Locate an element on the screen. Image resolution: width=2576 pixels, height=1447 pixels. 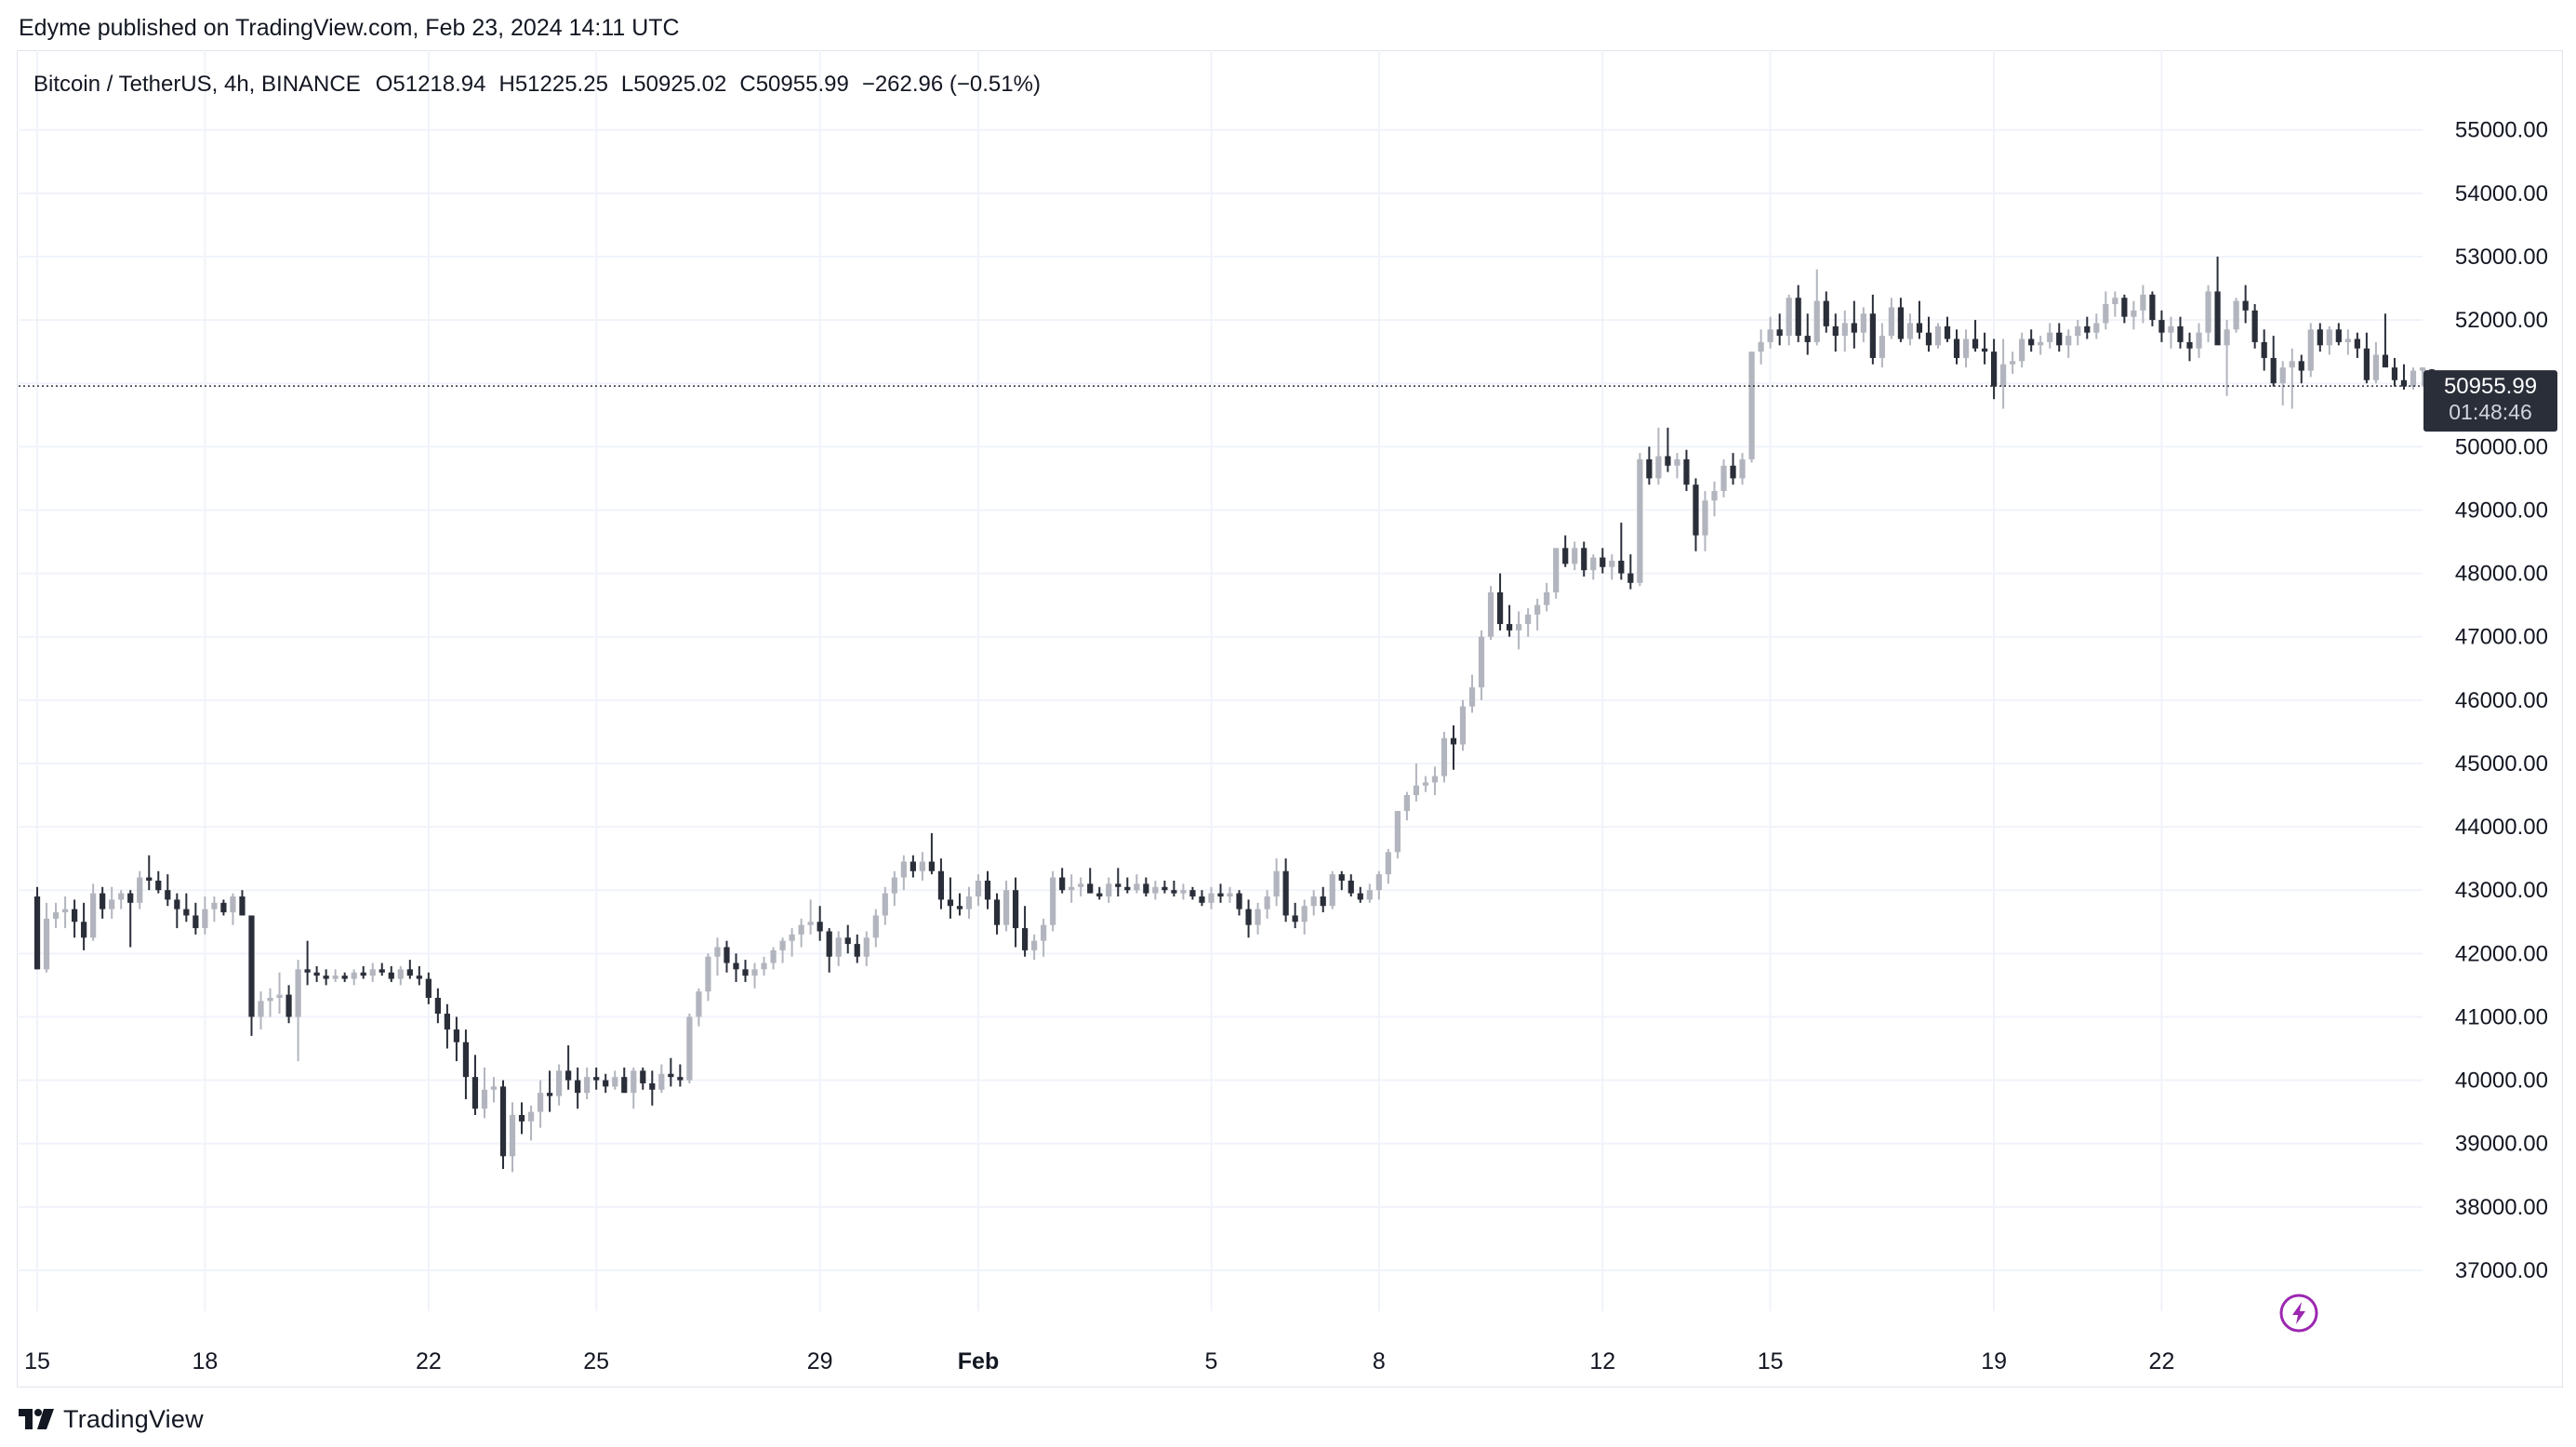
legend-open: O51218.94 is located at coordinates (431, 84).